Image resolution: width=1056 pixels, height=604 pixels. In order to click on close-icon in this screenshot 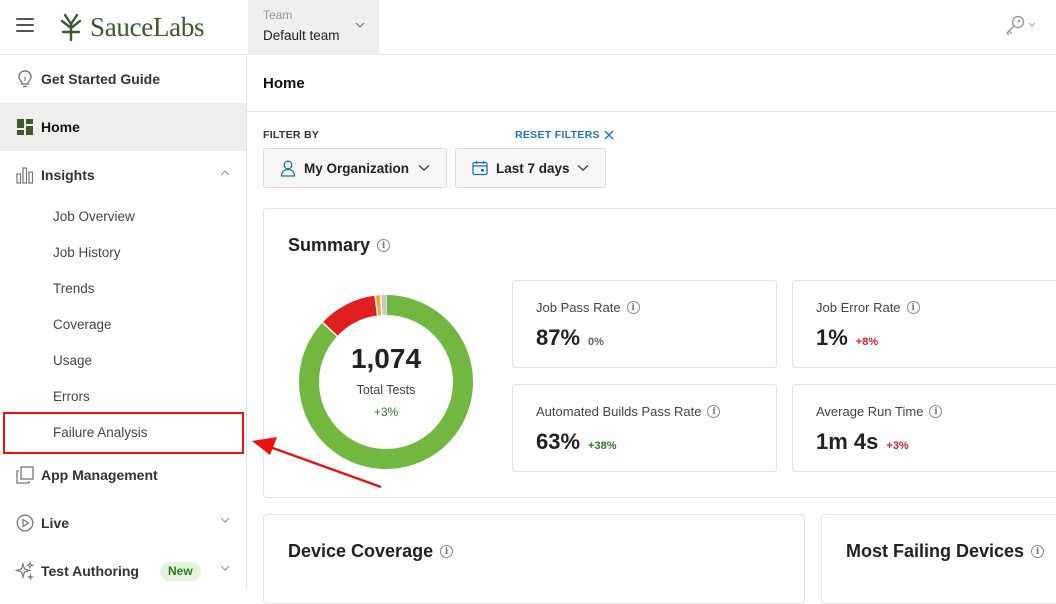, I will do `click(609, 135)`.